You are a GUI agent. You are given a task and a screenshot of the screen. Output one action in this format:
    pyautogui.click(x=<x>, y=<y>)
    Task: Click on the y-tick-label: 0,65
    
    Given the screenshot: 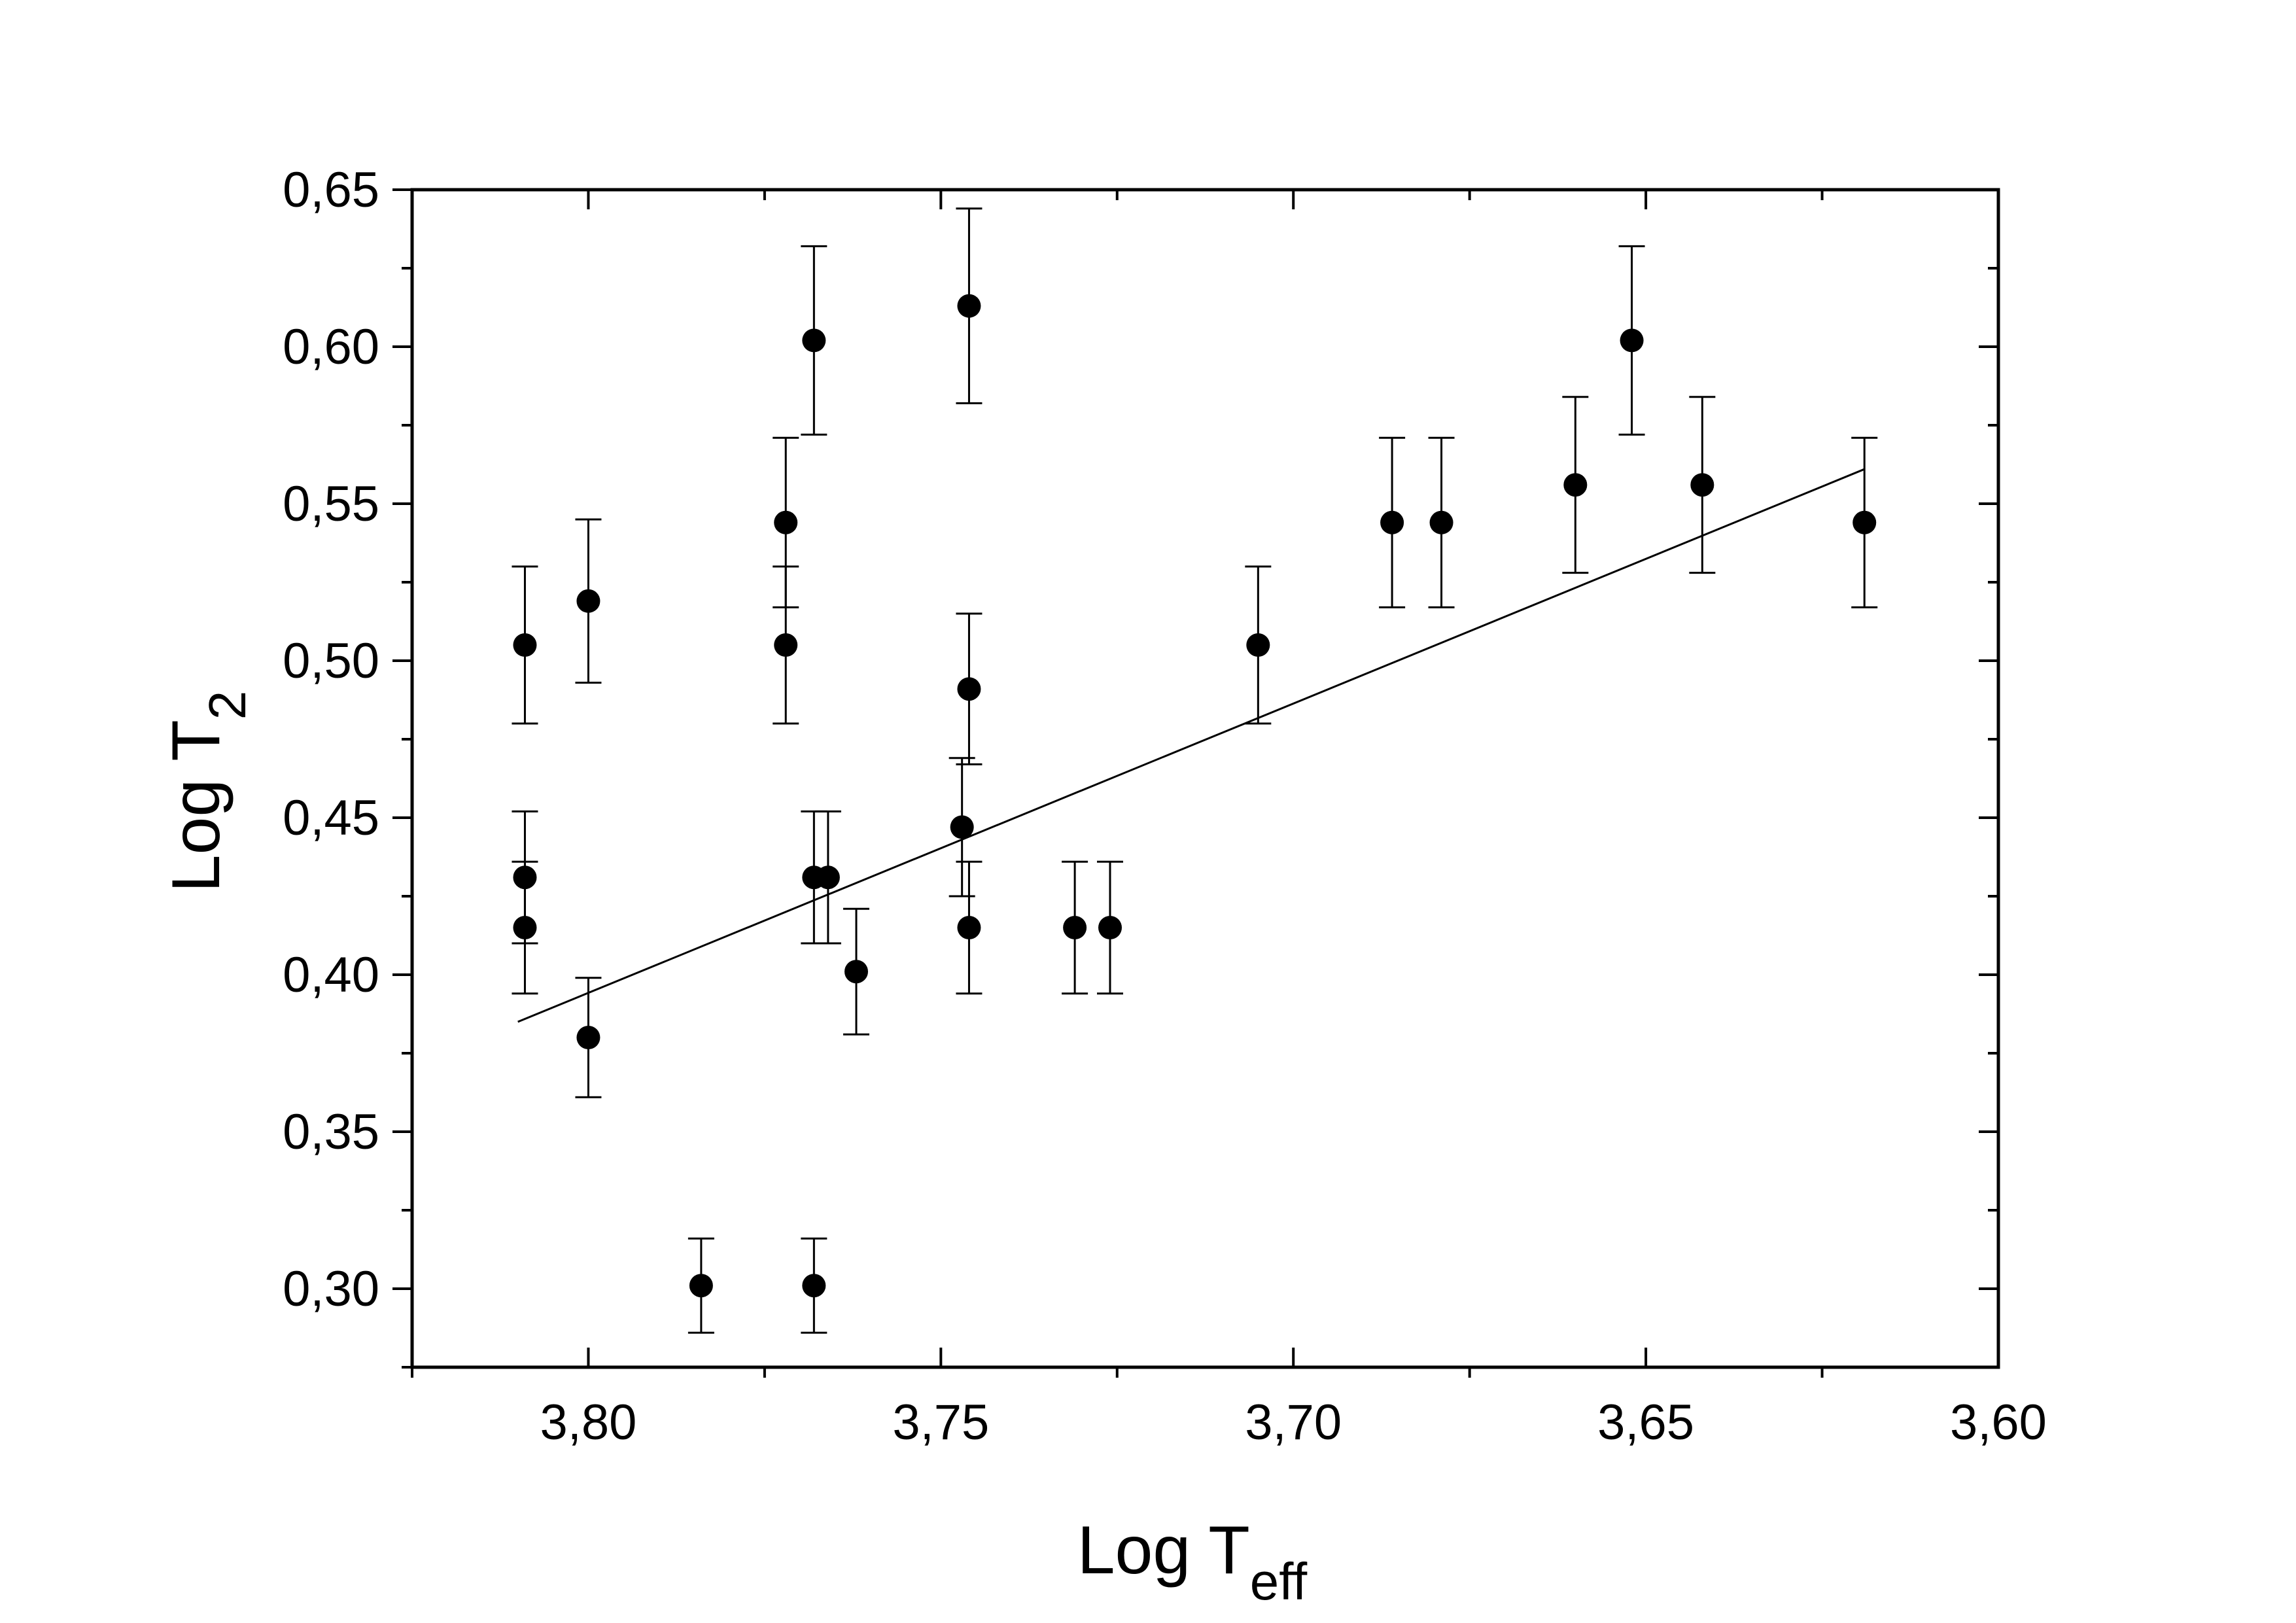 What is the action you would take?
    pyautogui.click(x=331, y=190)
    